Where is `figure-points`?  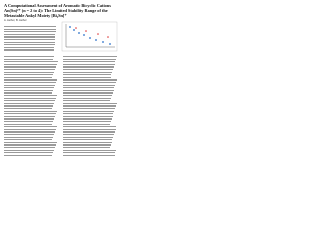
figure-points is located at coordinates (90, 35).